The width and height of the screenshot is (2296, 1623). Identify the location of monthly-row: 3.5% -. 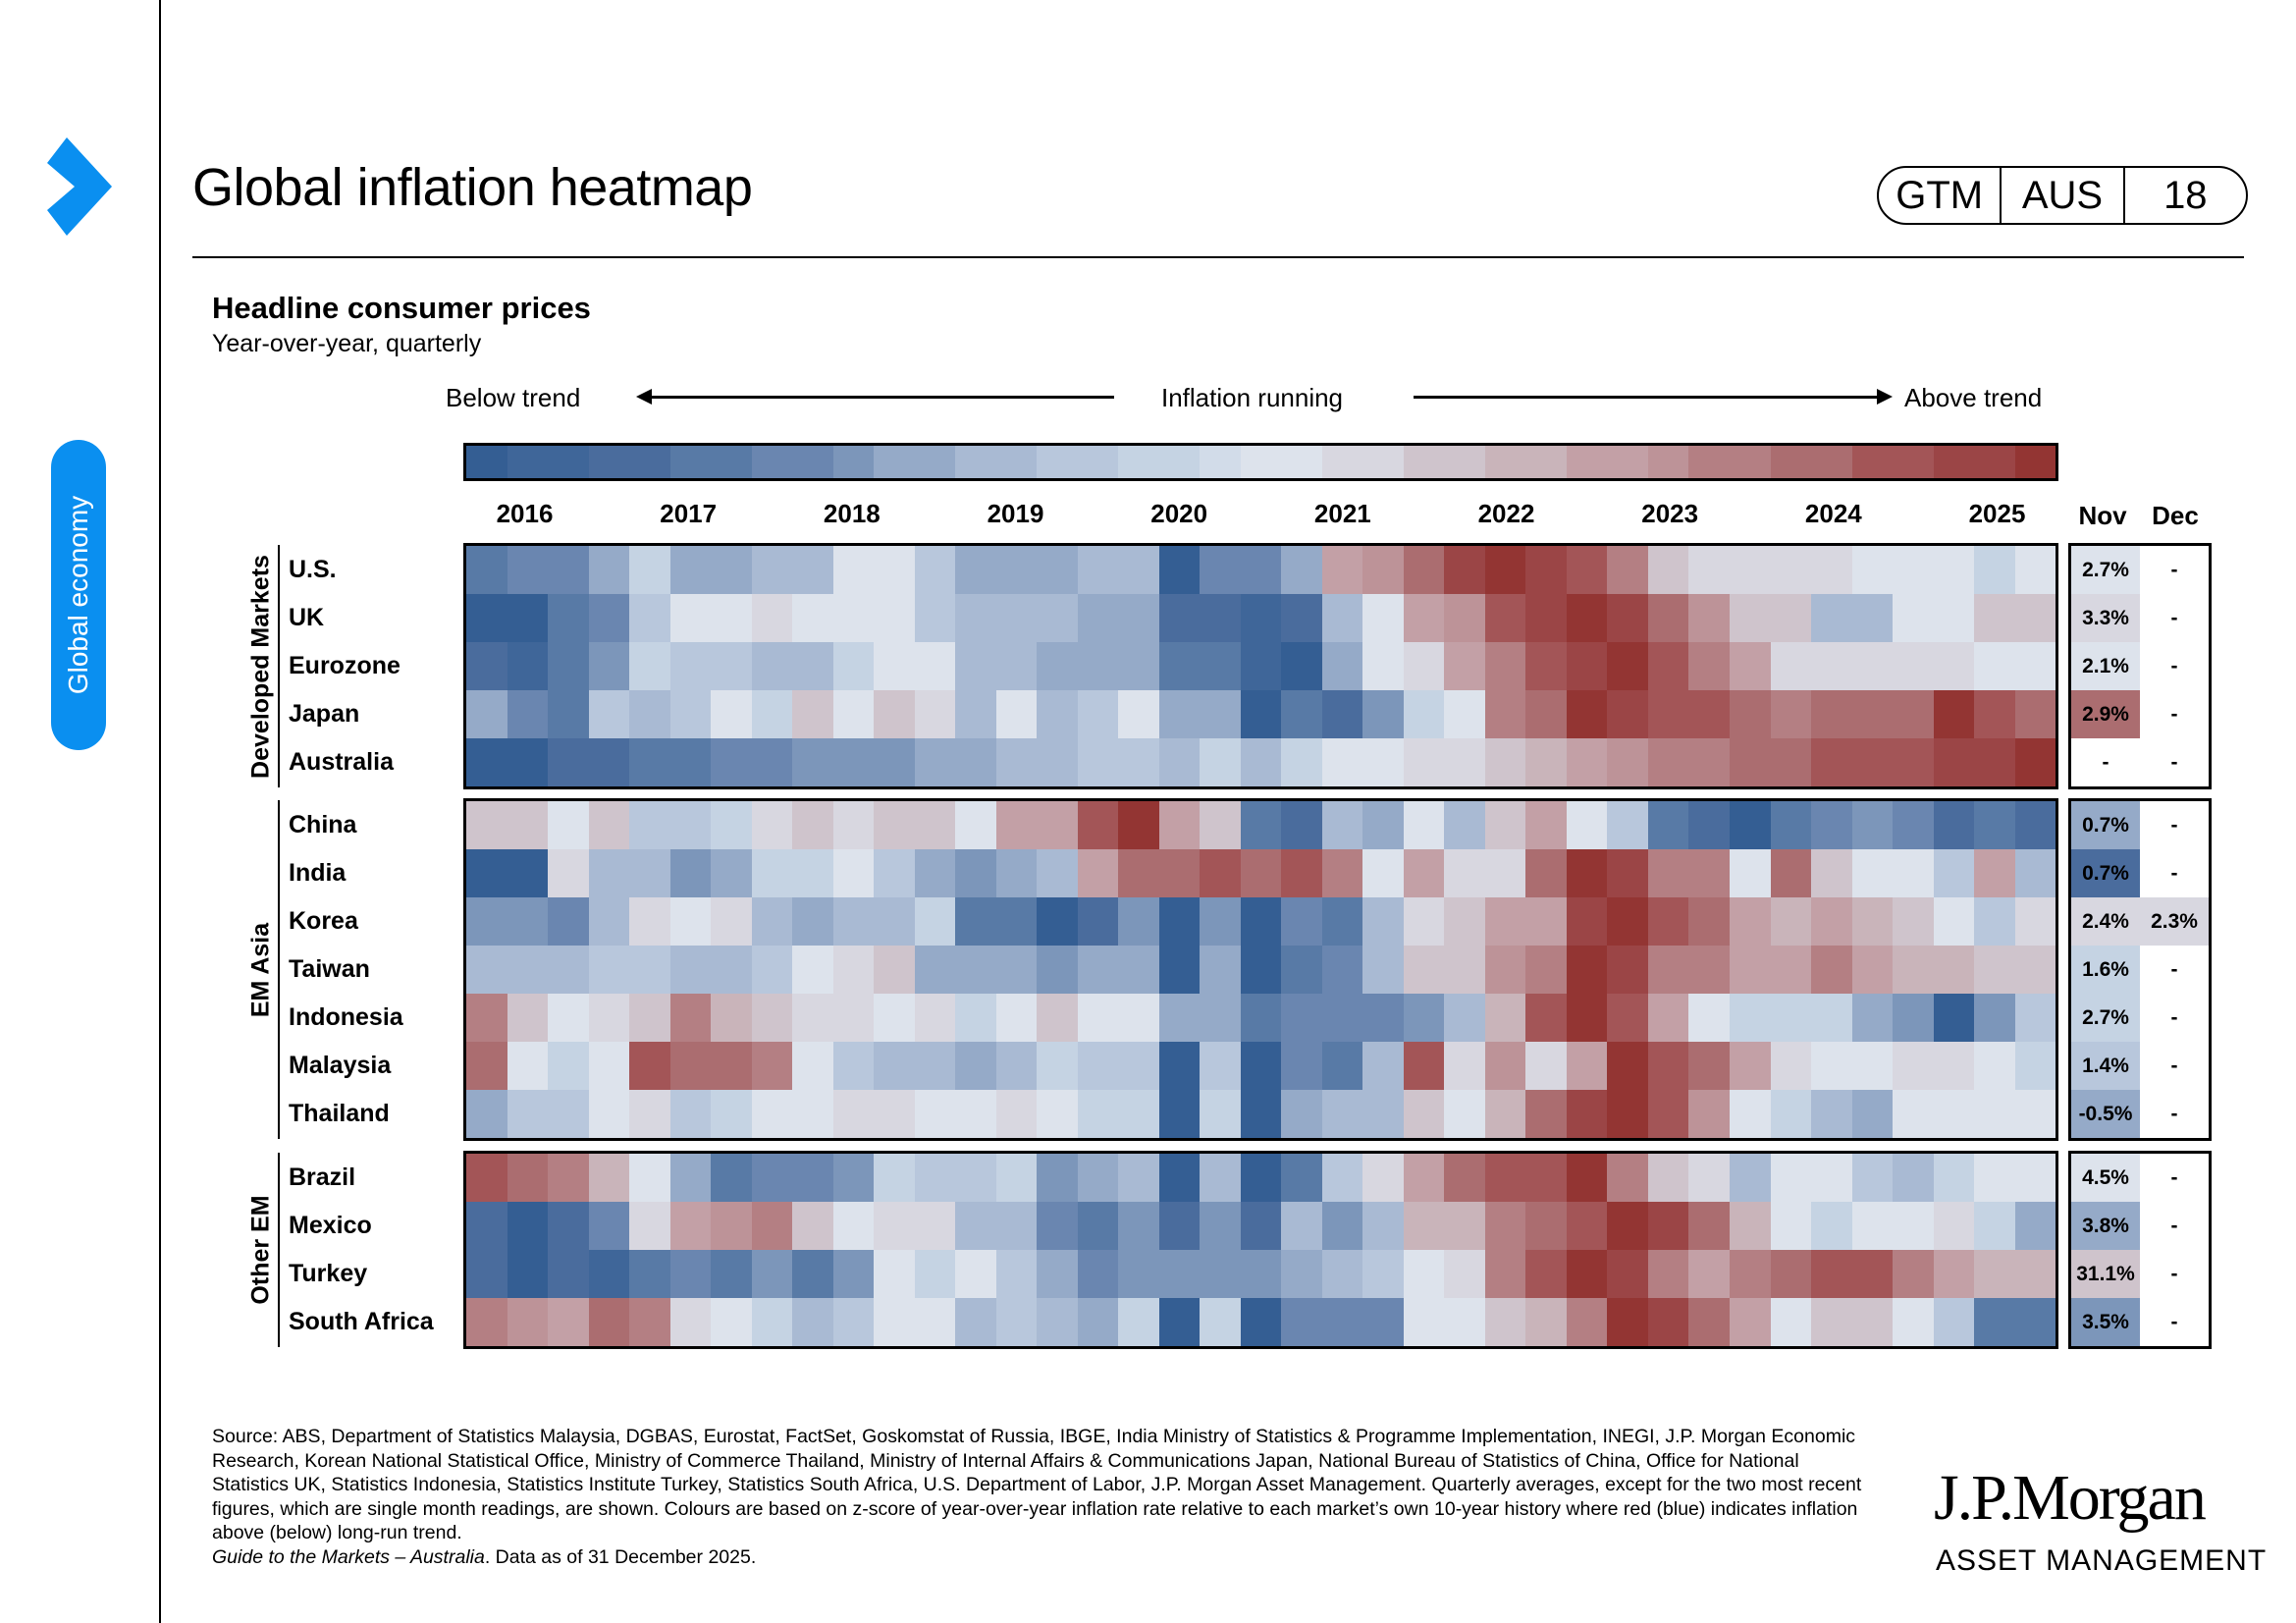
(2140, 1322).